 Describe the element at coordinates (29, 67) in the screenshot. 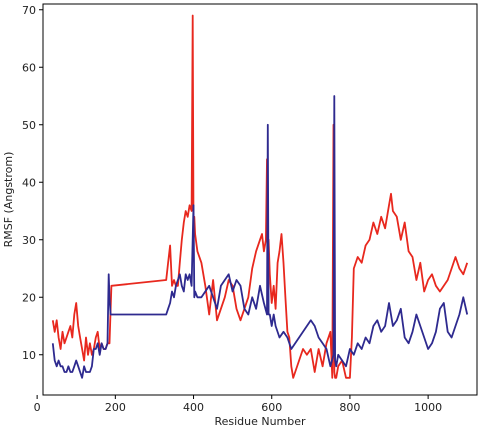

I see `y-tick-label: 60` at that location.